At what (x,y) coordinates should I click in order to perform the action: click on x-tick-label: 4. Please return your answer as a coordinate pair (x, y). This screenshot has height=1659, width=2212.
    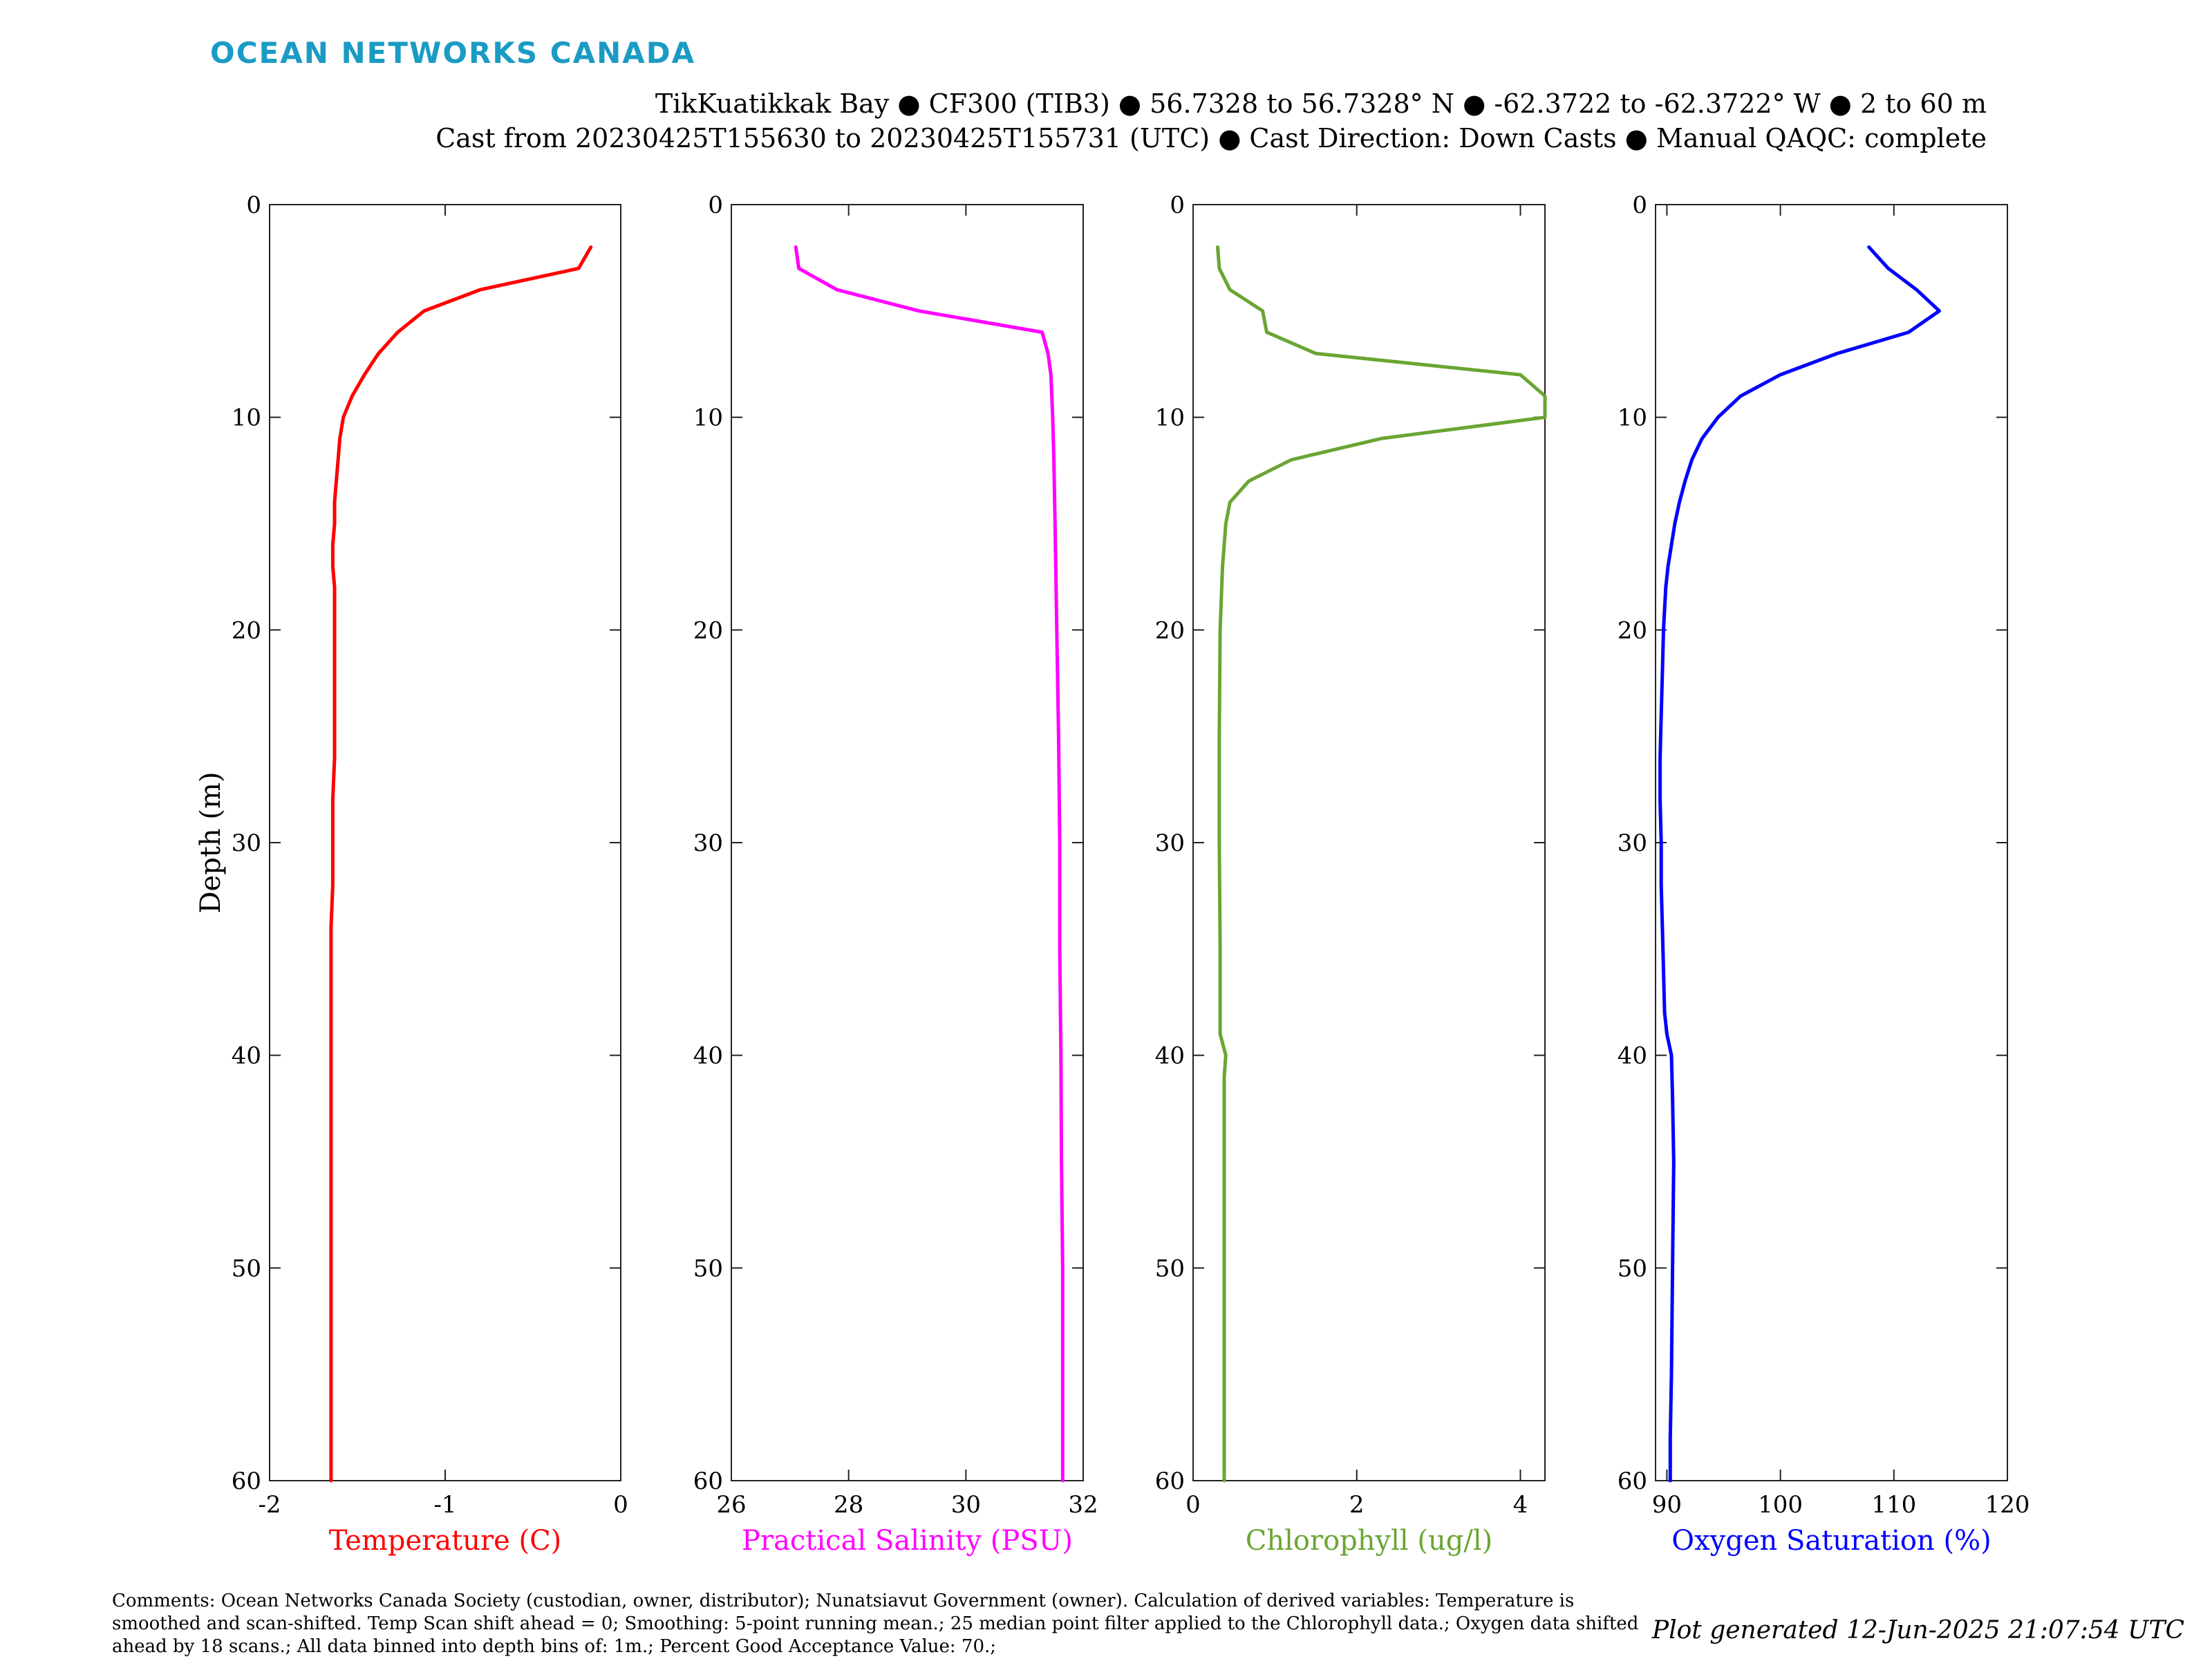
    Looking at the image, I should click on (1521, 1505).